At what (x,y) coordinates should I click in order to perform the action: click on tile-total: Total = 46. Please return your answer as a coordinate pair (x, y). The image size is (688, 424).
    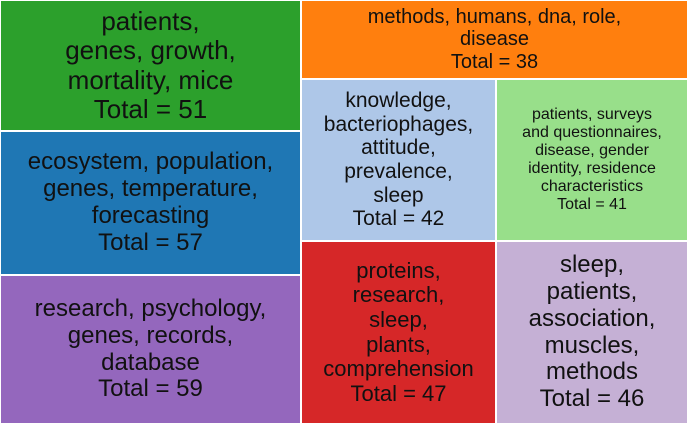
    Looking at the image, I should click on (592, 399).